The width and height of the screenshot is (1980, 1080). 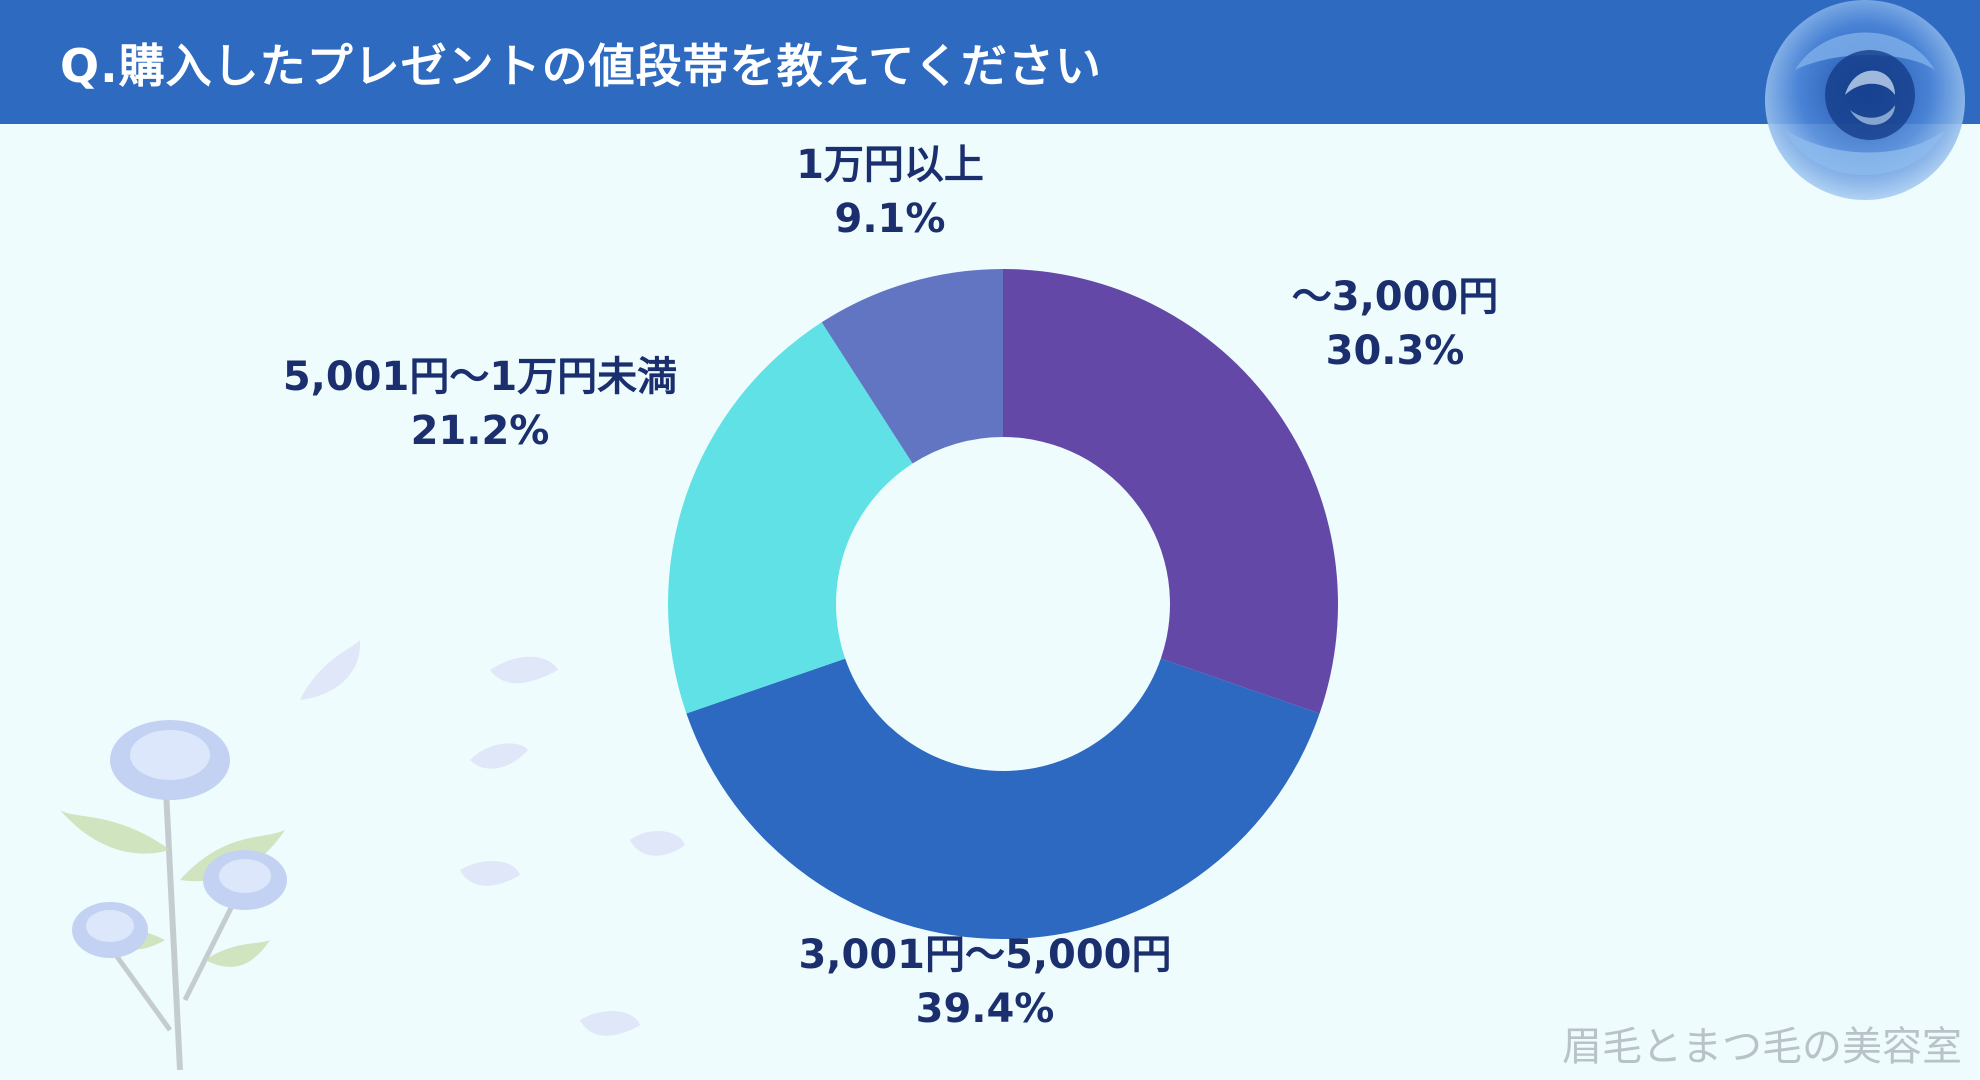 What do you see at coordinates (581, 66) in the screenshot?
I see `page-title: Q.購入したプレゼントの値段帯を教えてください` at bounding box center [581, 66].